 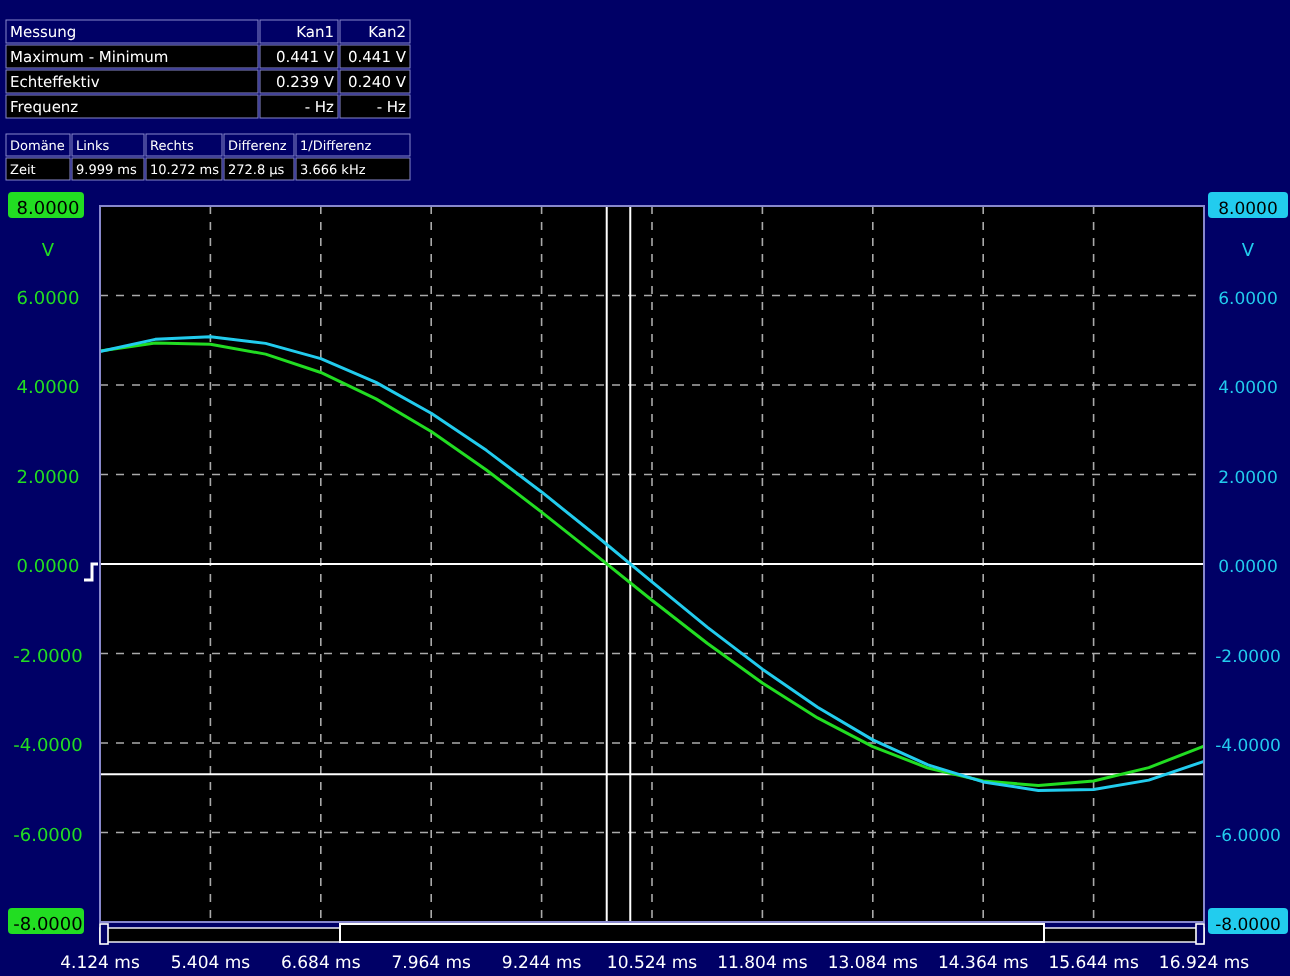 I want to click on x-tick-label: 16.924 ms, so click(x=1204, y=964).